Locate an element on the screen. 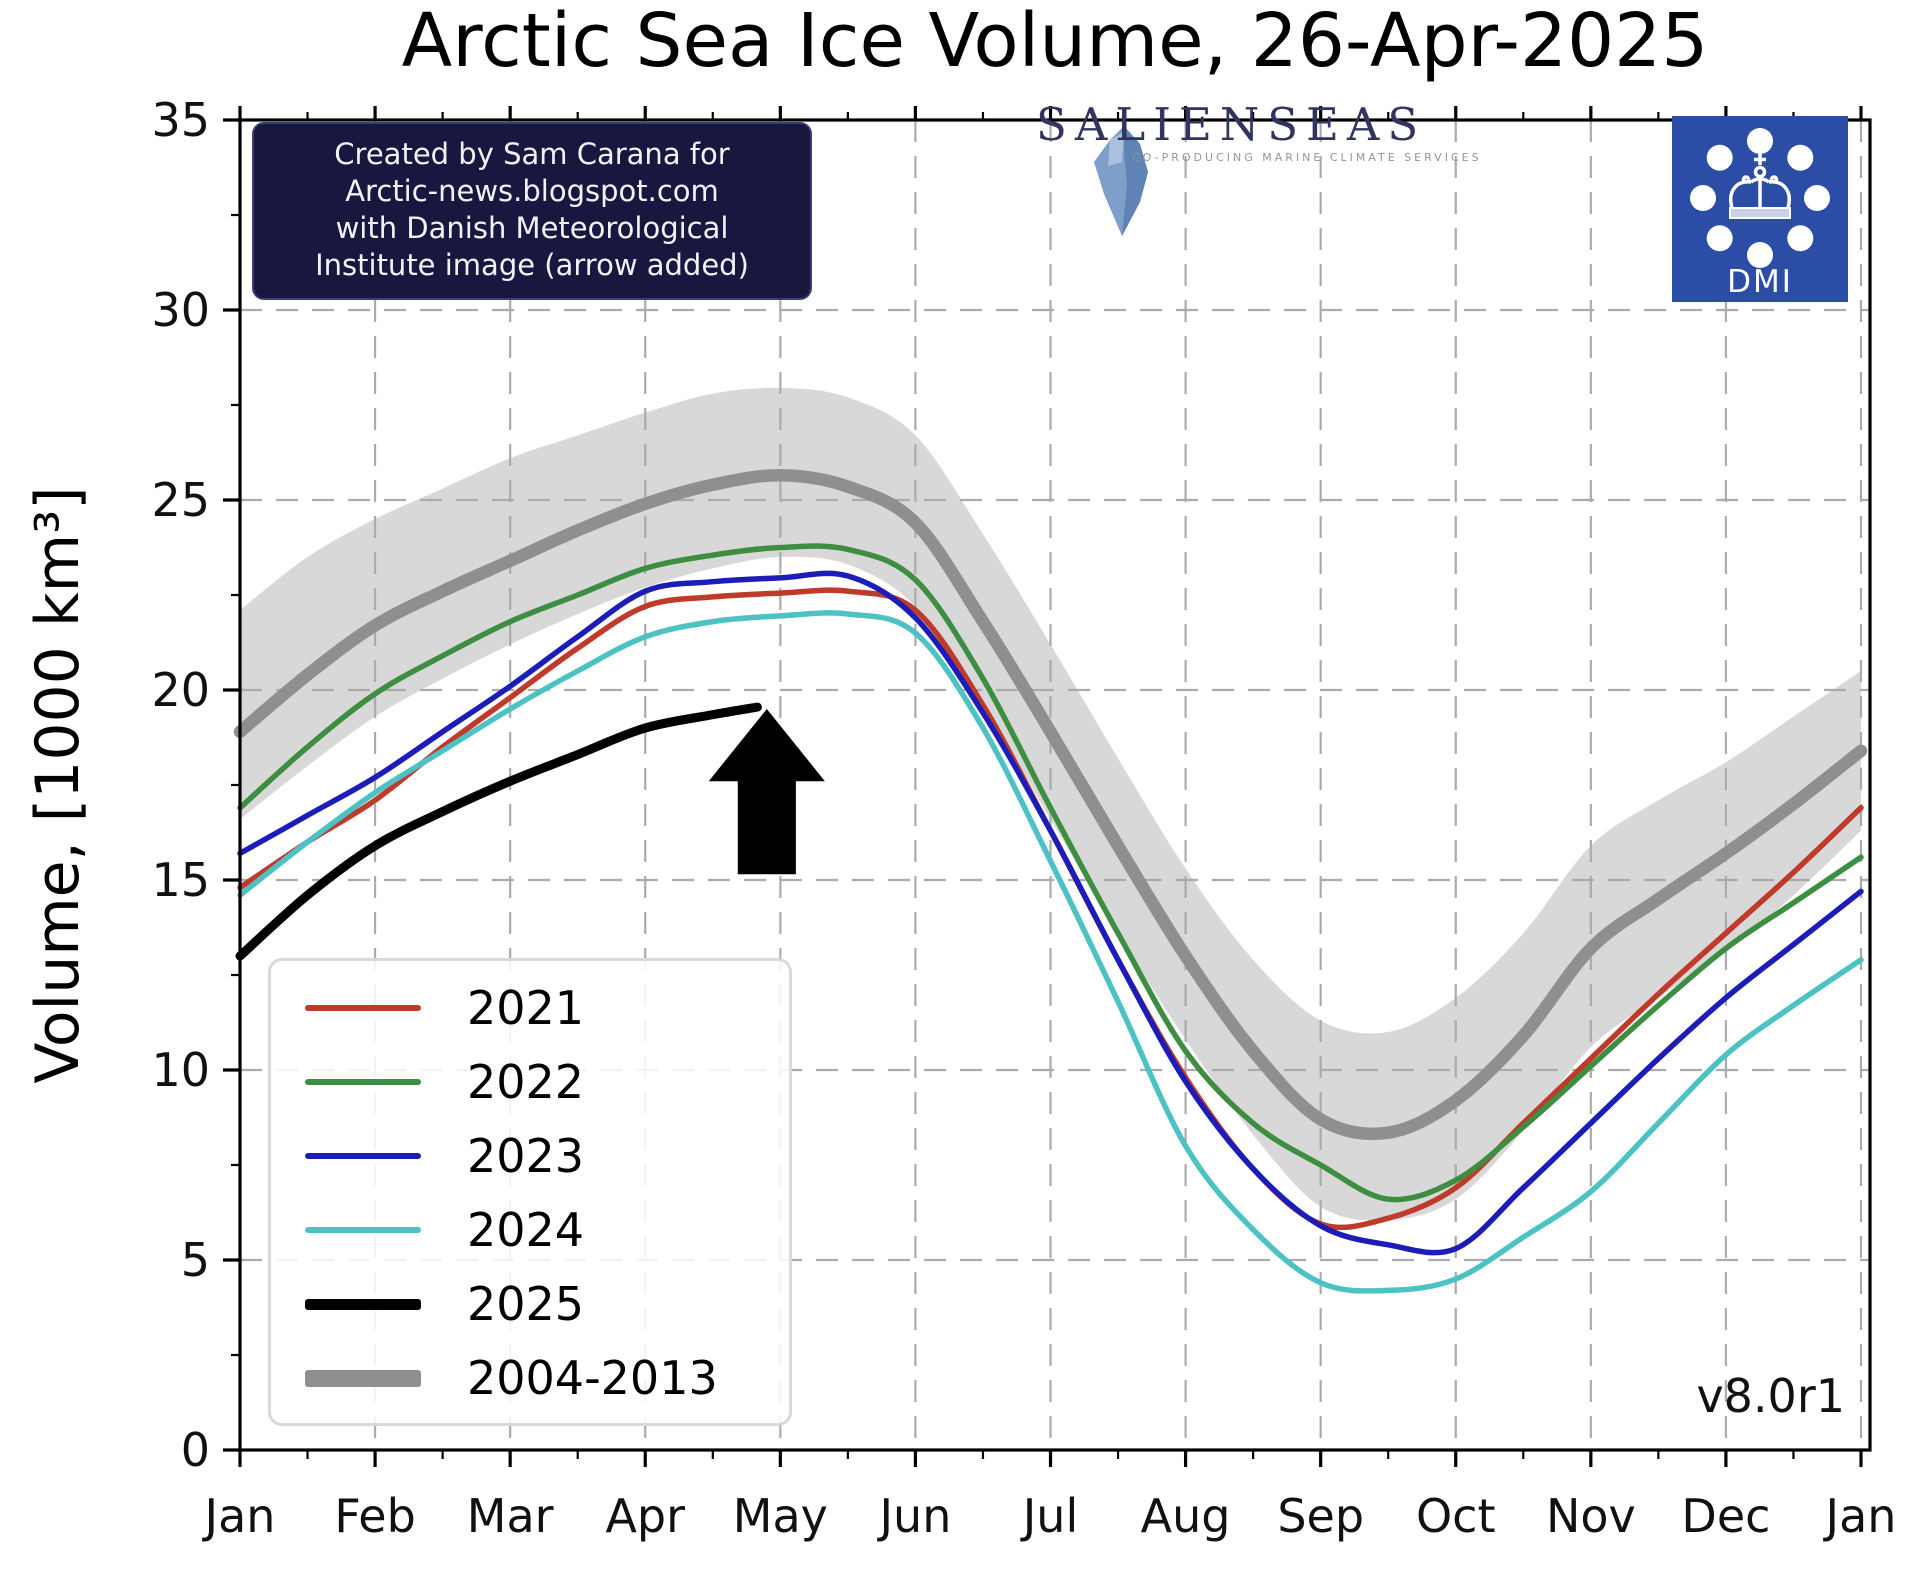  legend-label: 2023 is located at coordinates (526, 1156).